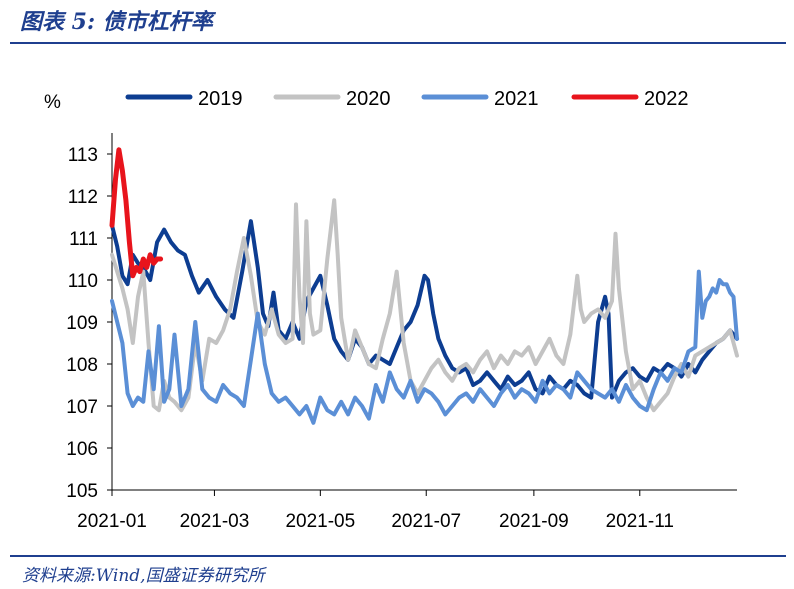  Describe the element at coordinates (516, 99) in the screenshot. I see `legend-label-2021: 2021` at that location.